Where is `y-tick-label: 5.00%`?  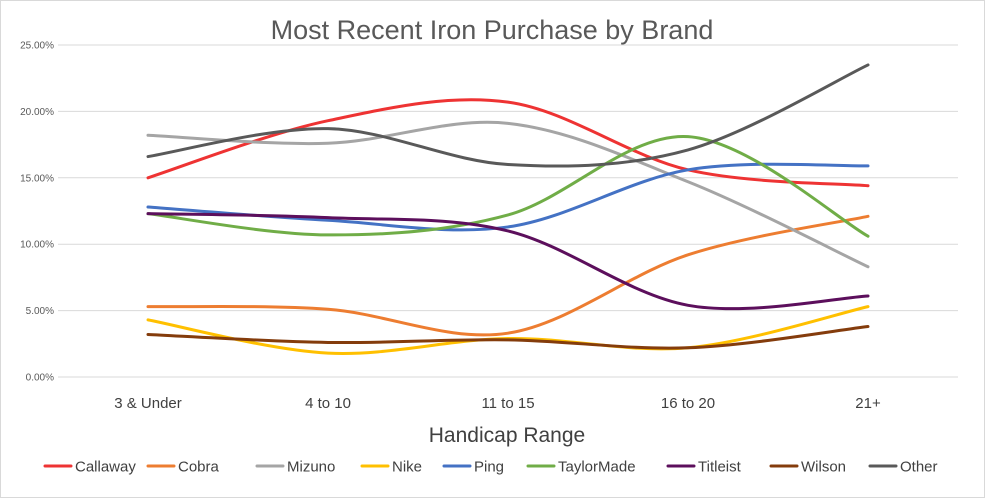
y-tick-label: 5.00% is located at coordinates (40, 311).